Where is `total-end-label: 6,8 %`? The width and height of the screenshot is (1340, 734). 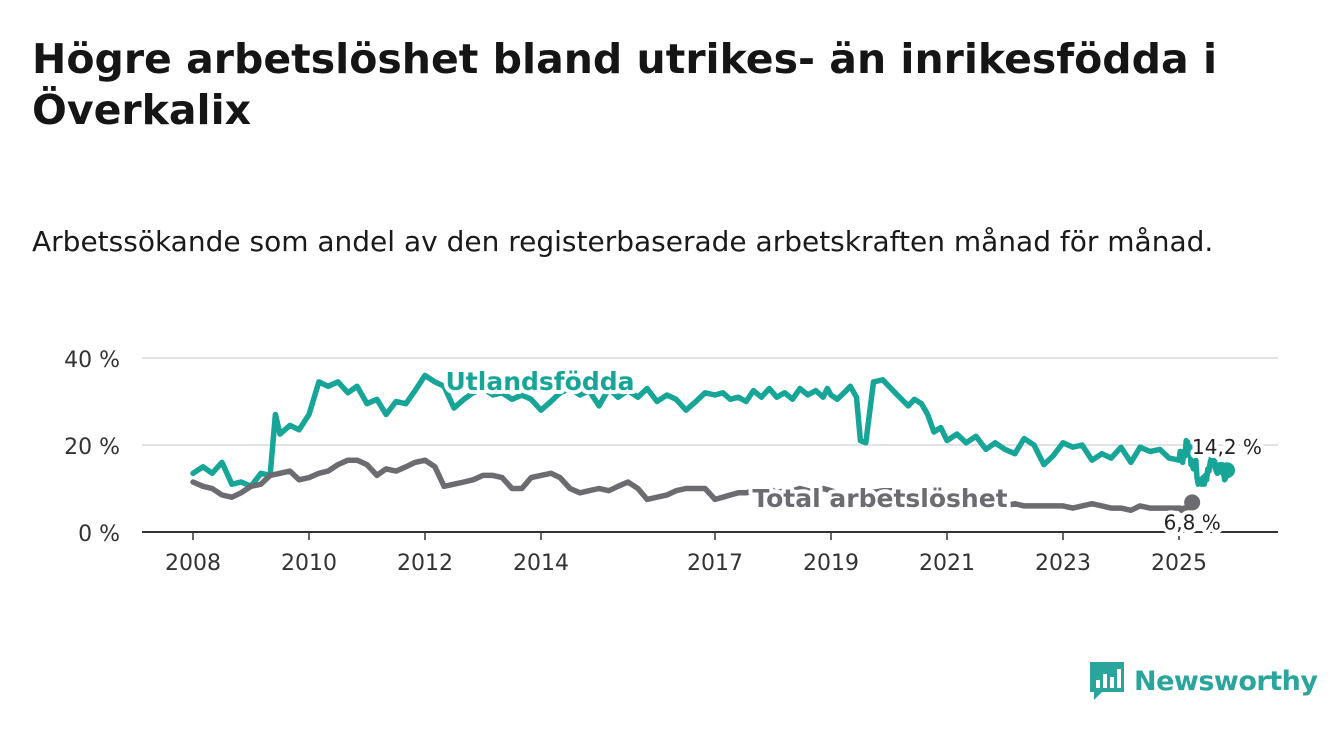
total-end-label: 6,8 % is located at coordinates (1192, 522).